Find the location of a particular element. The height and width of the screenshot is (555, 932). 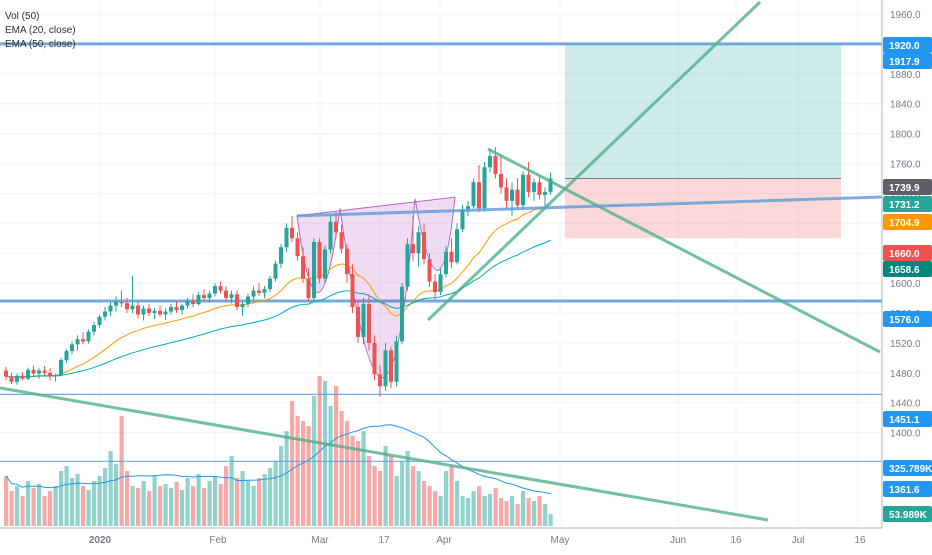

neckline is located at coordinates (589, 206).